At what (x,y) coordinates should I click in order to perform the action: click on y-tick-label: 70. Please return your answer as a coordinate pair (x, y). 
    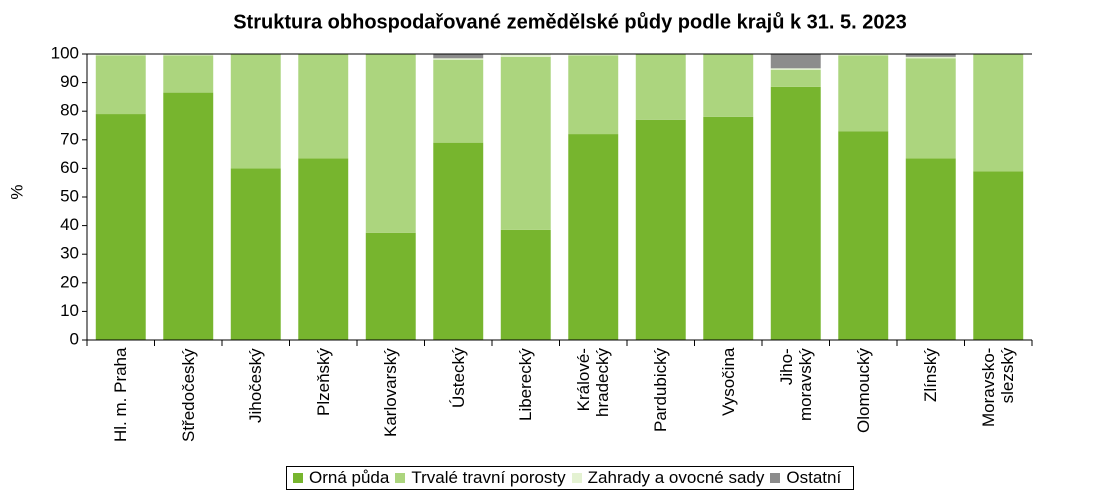
    Looking at the image, I should click on (69, 138).